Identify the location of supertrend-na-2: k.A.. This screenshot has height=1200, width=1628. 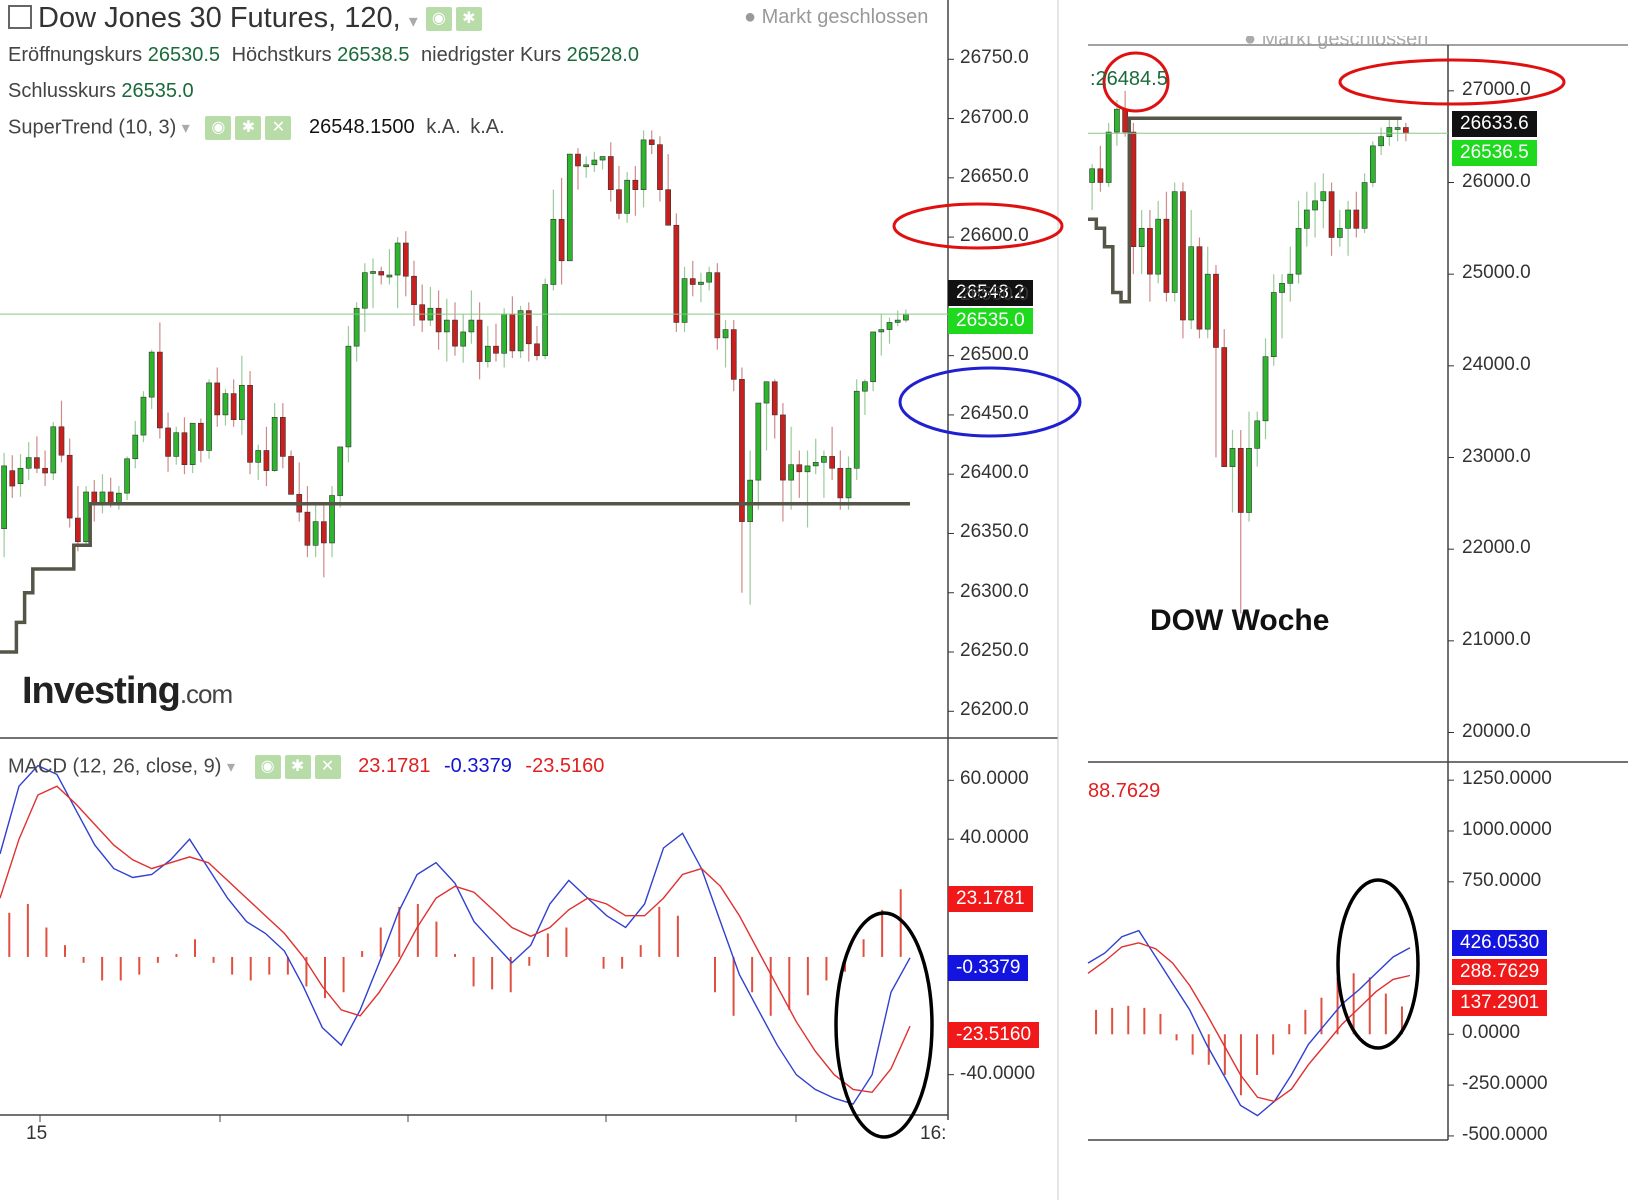
(487, 127).